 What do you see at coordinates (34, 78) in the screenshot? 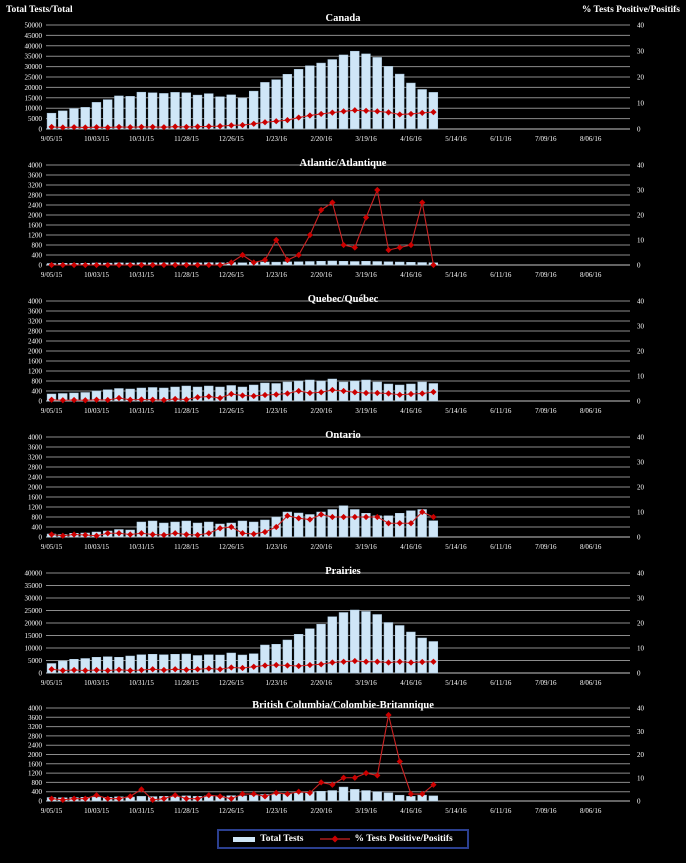
I see `svg-text: 25000` at bounding box center [34, 78].